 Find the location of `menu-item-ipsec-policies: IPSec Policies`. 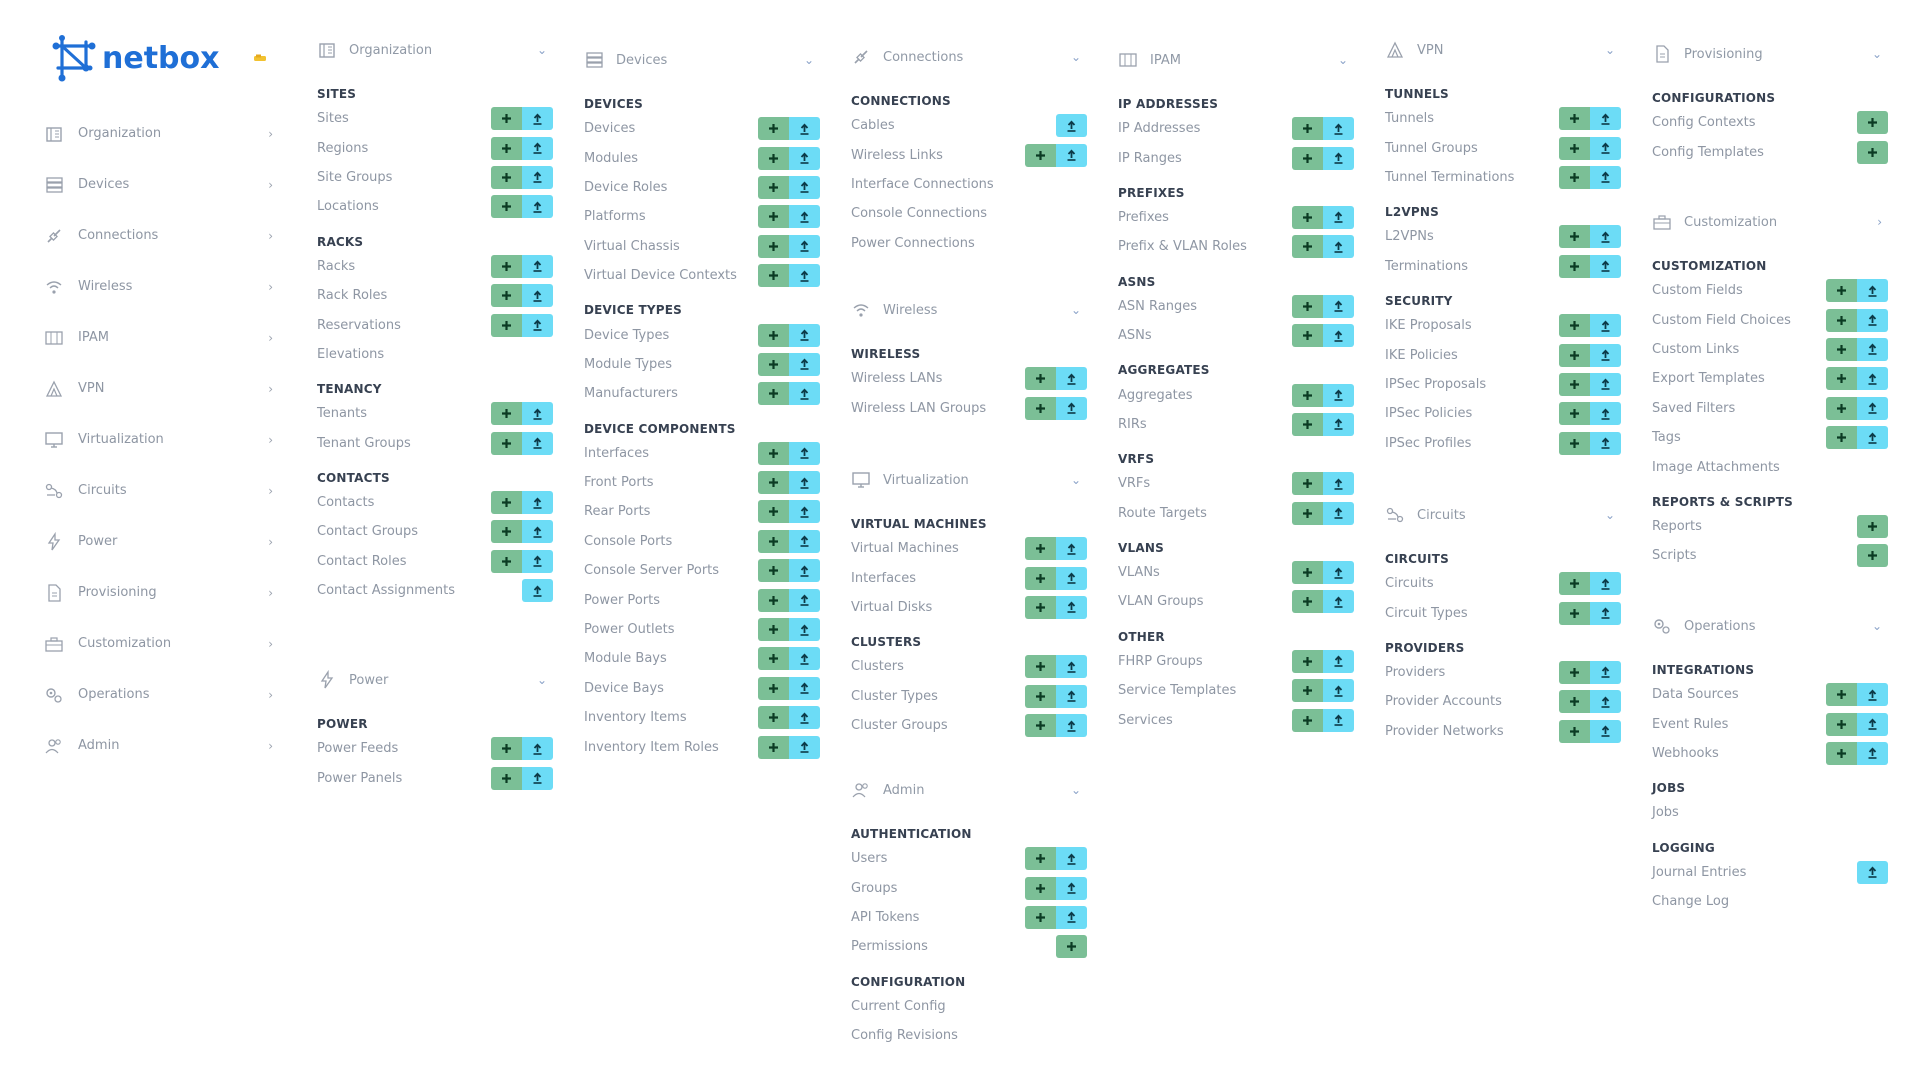

menu-item-ipsec-policies: IPSec Policies is located at coordinates (1503, 413).